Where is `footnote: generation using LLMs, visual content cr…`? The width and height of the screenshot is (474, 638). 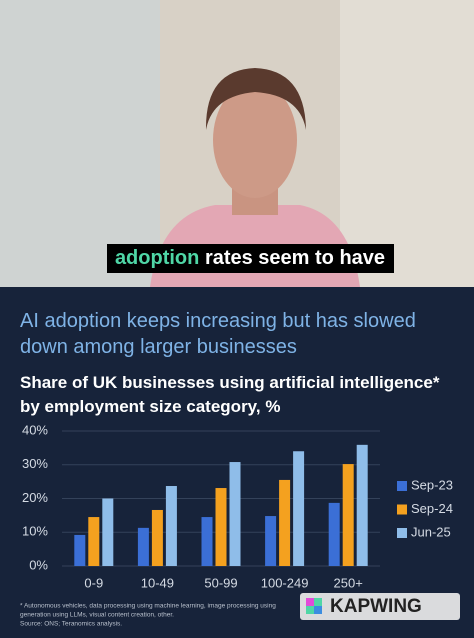
footnote: generation using LLMs, visual content cr… is located at coordinates (97, 615).